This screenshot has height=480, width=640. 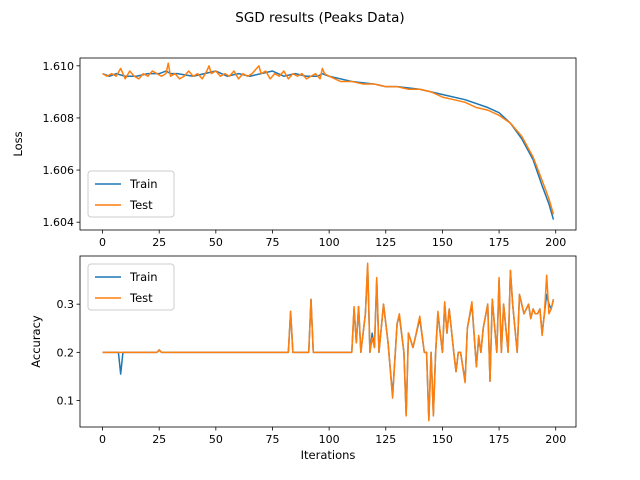 What do you see at coordinates (328, 455) in the screenshot?
I see `x-axis-label: Iterations` at bounding box center [328, 455].